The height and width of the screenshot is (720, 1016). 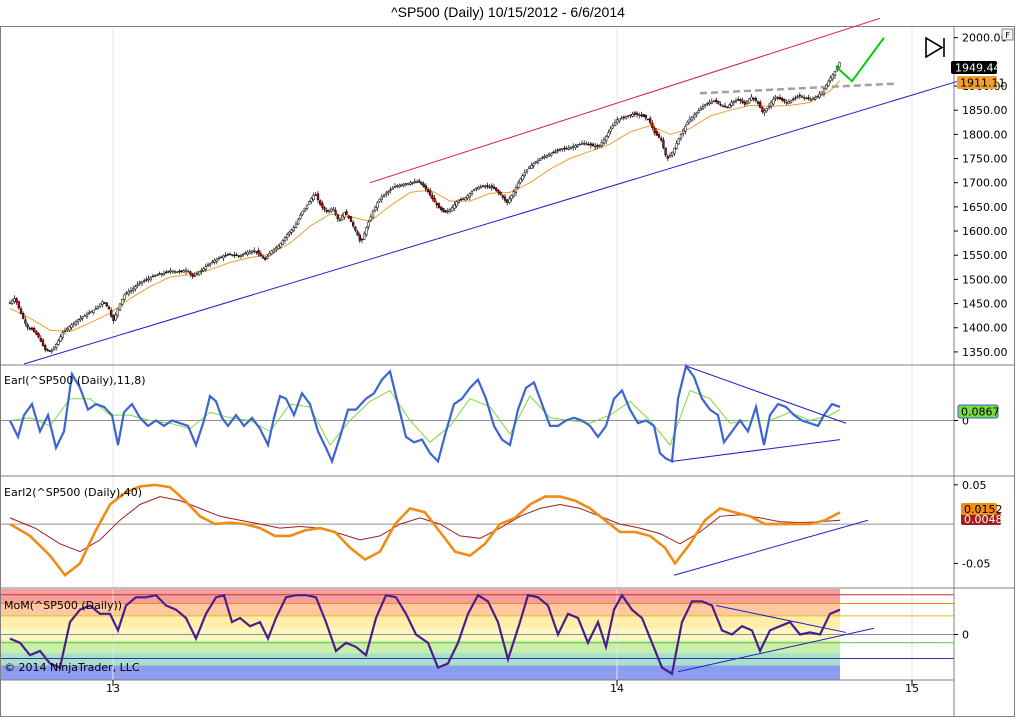 I want to click on play-forward-icon, so click(x=934, y=47).